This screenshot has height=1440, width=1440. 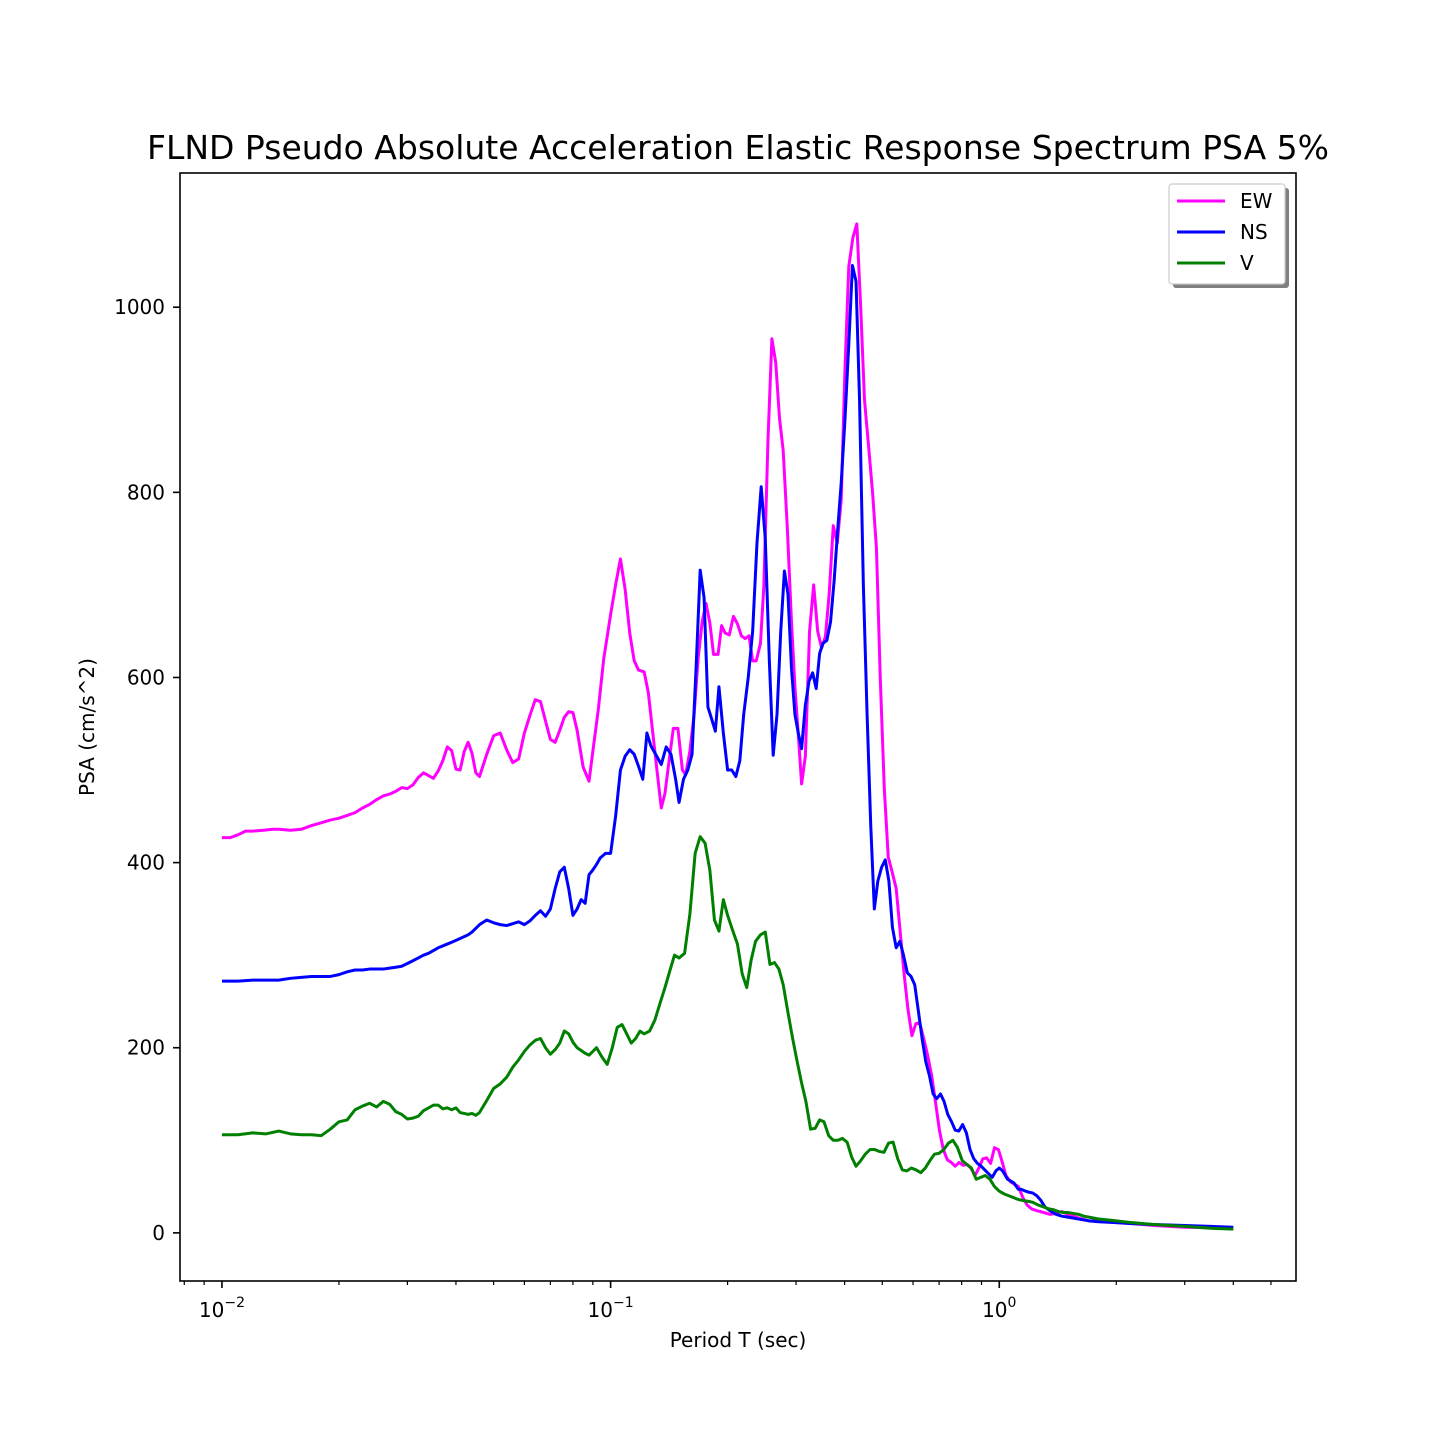 I want to click on x-axis-label: Period T (sec), so click(x=738, y=1340).